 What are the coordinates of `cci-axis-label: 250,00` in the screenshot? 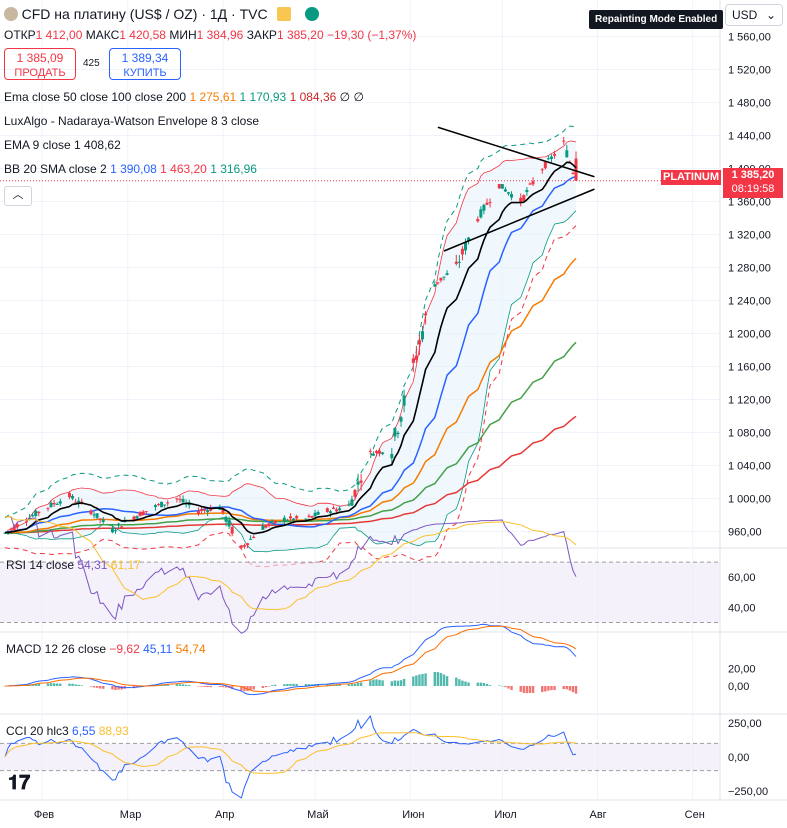 It's located at (745, 724).